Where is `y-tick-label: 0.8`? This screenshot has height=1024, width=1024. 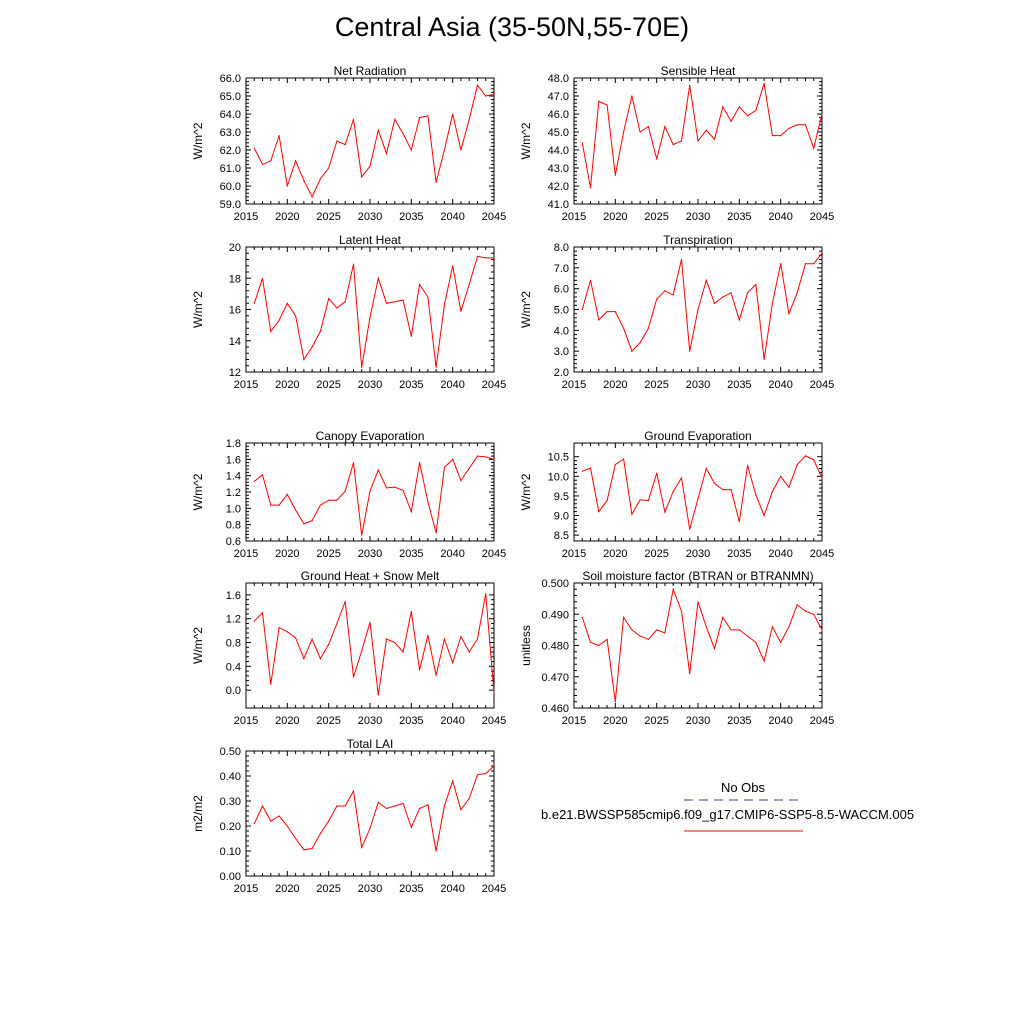 y-tick-label: 0.8 is located at coordinates (233, 526).